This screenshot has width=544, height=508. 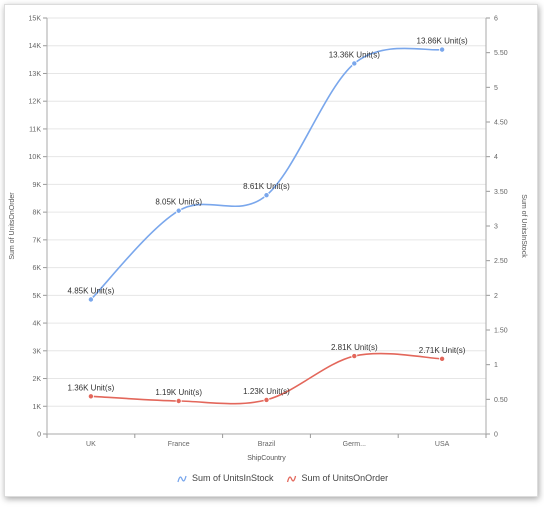 I want to click on right-tick-label: 6, so click(x=496, y=19).